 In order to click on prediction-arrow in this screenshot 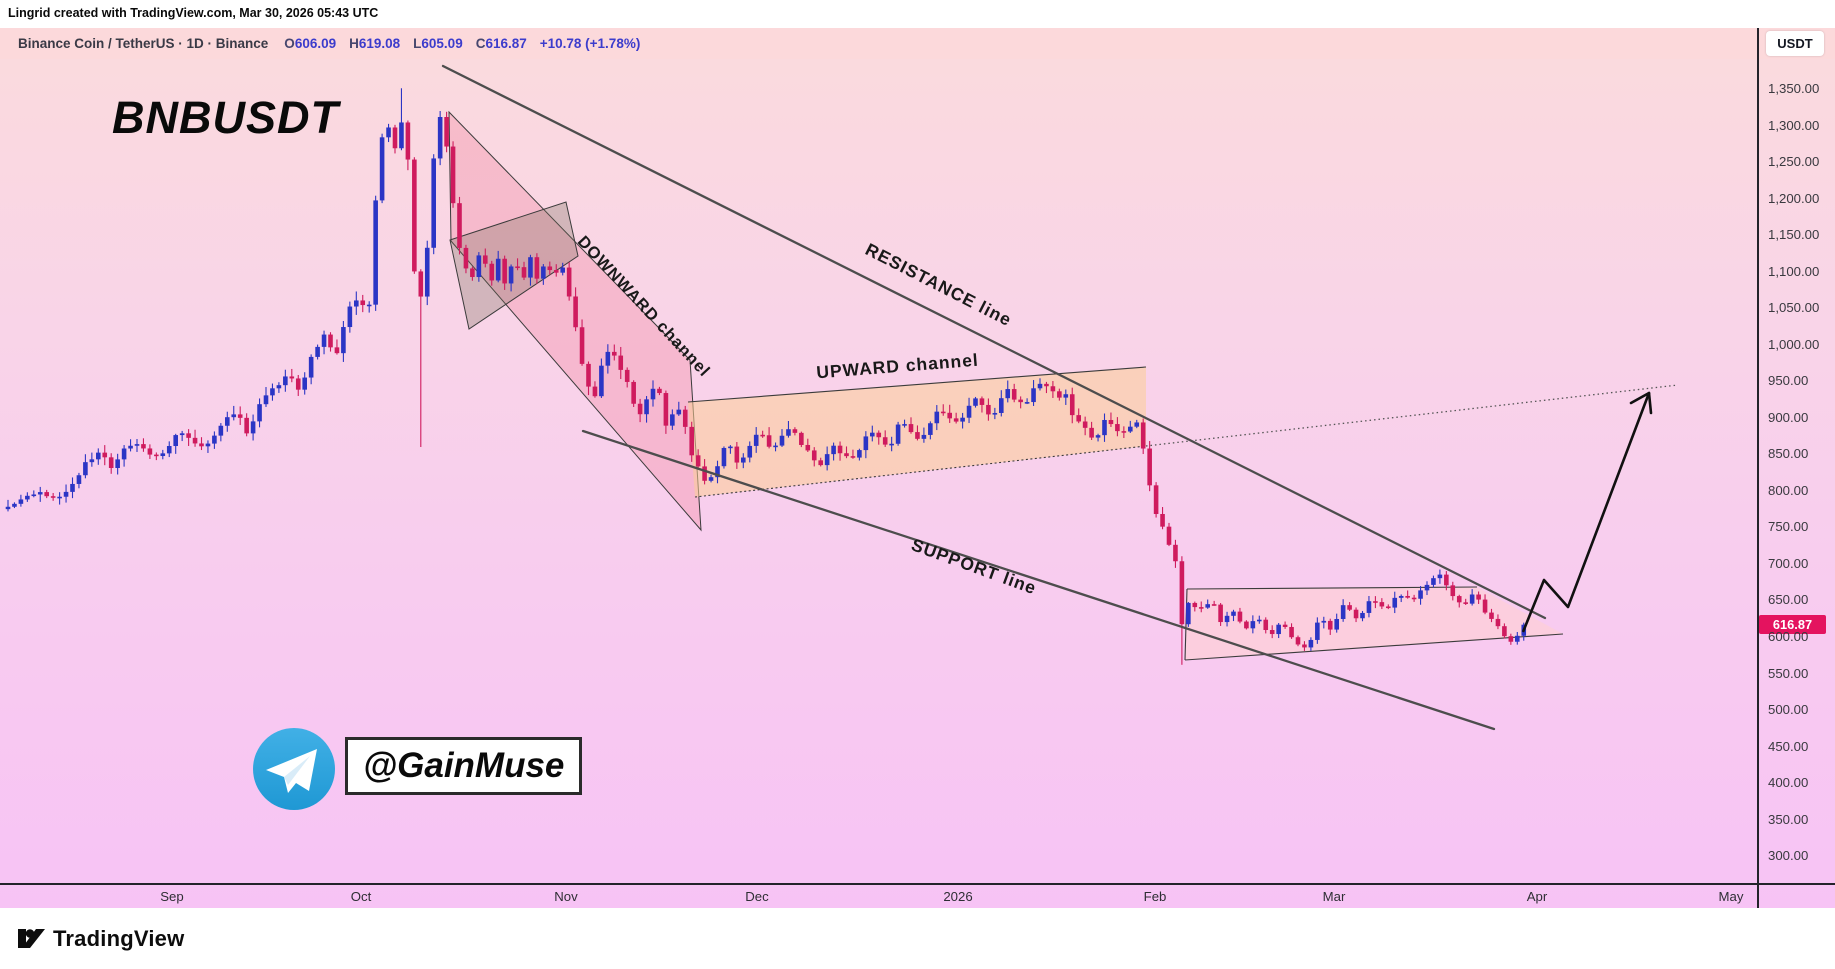, I will do `click(1586, 512)`.